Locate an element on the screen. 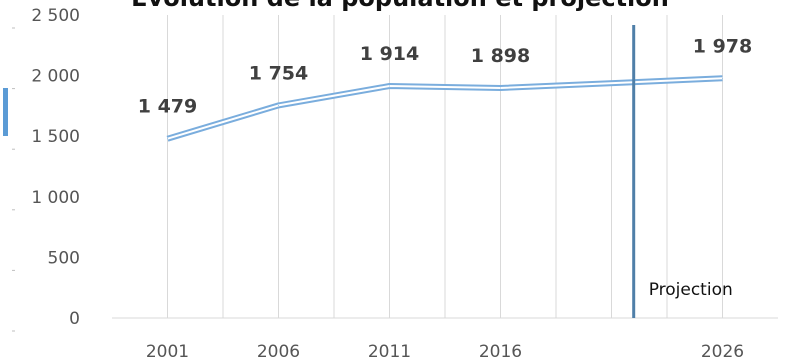 This screenshot has height=360, width=786. y-tick-label: 0 is located at coordinates (74, 319).